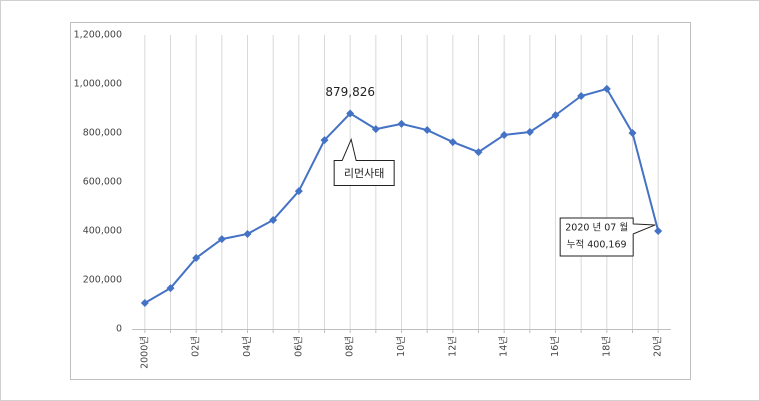  Describe the element at coordinates (504, 346) in the screenshot. I see `x-tick-label: 14년` at that location.